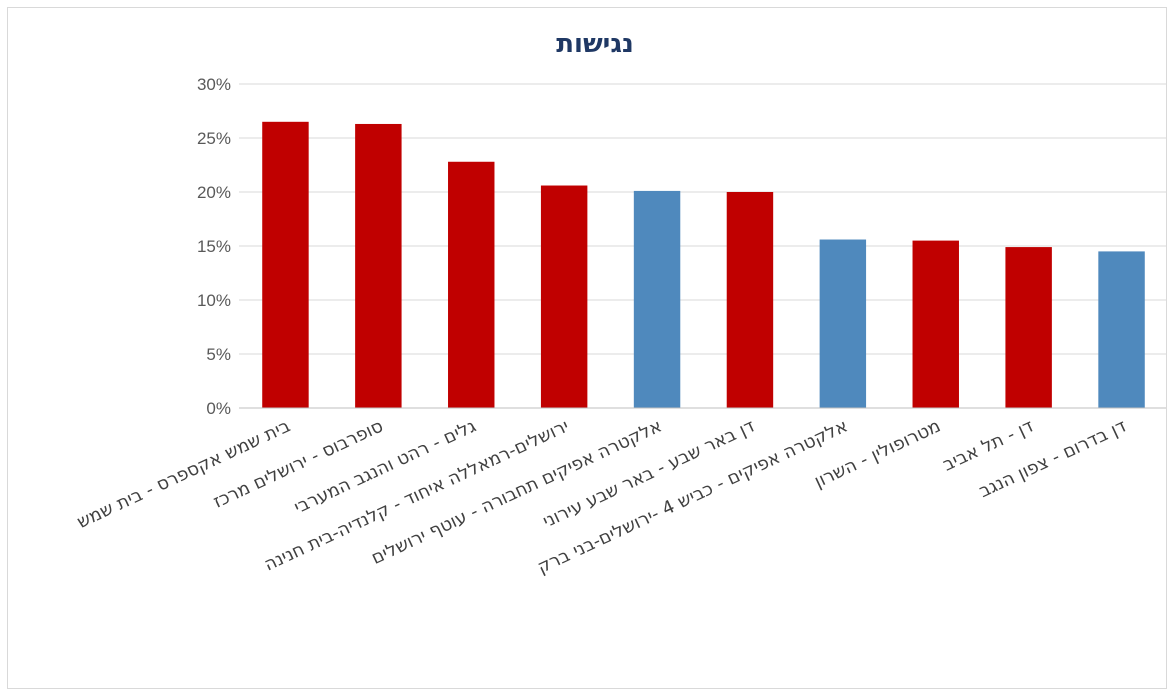  I want to click on y-tick-label: 30%, so click(214, 84).